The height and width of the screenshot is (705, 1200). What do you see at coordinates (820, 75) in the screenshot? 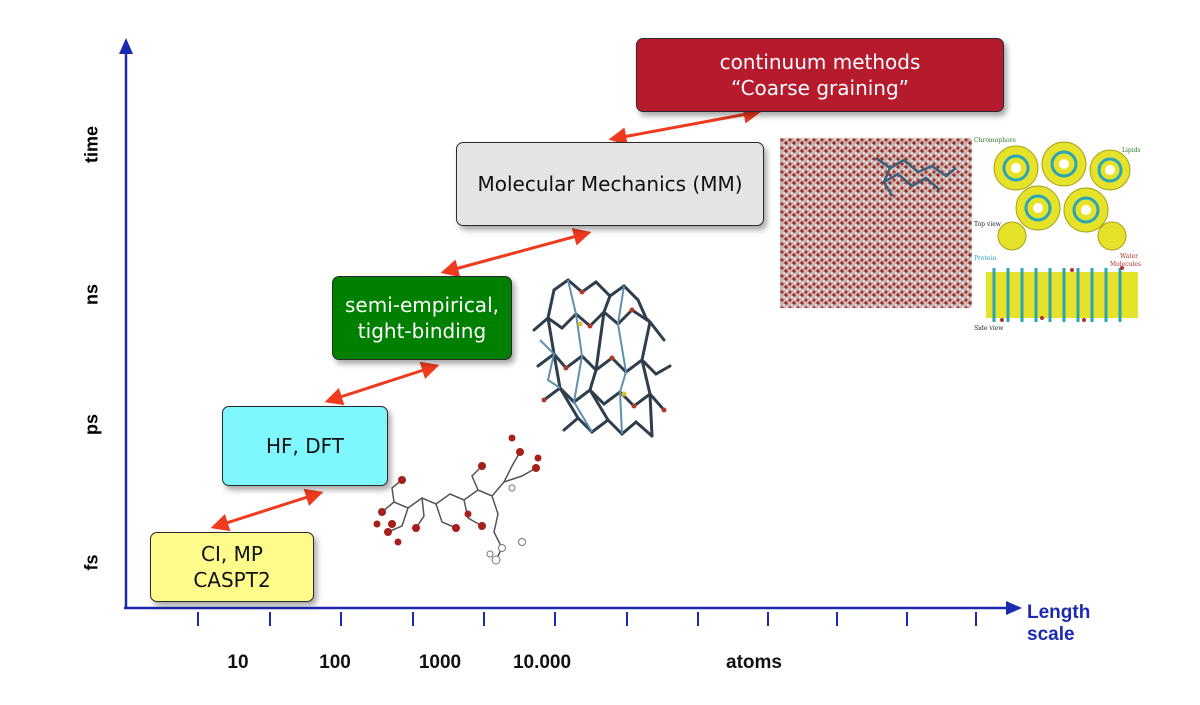
I see `box-continuum-methods: continuum methods “Coarse graining”` at bounding box center [820, 75].